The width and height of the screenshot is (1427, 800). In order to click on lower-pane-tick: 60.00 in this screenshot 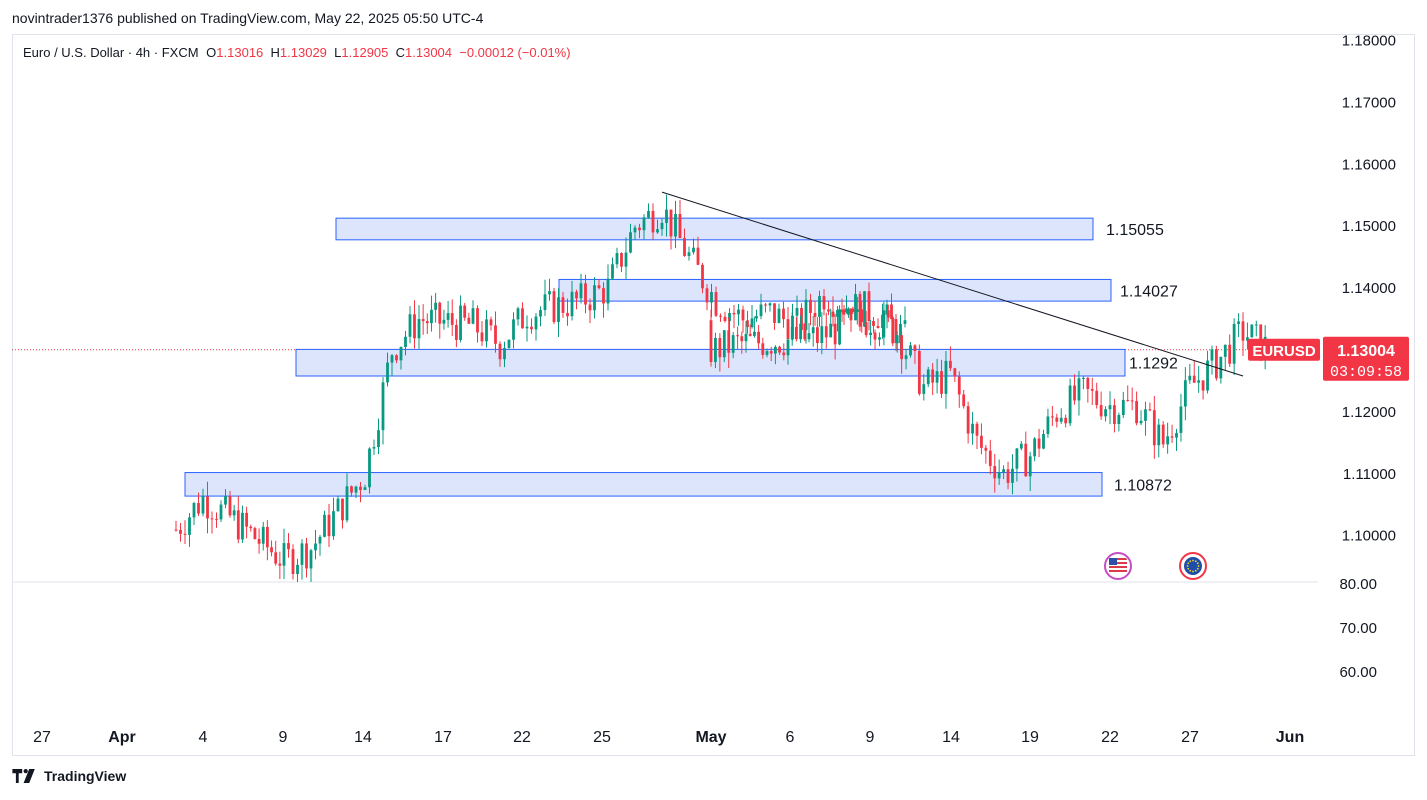, I will do `click(1358, 672)`.